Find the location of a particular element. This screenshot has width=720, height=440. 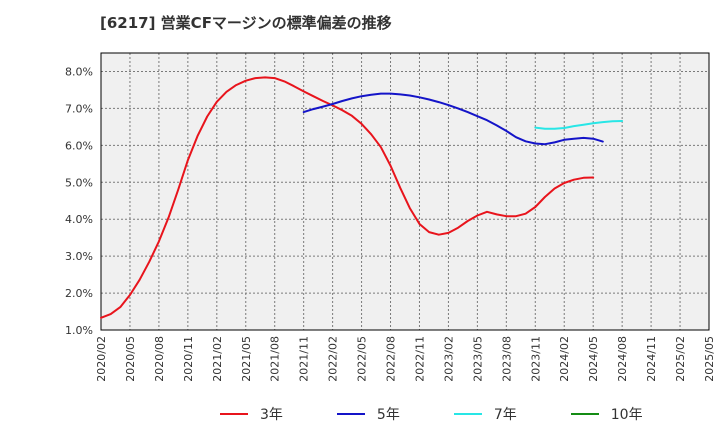

x-tick-label: 2024/11 is located at coordinates (651, 359).